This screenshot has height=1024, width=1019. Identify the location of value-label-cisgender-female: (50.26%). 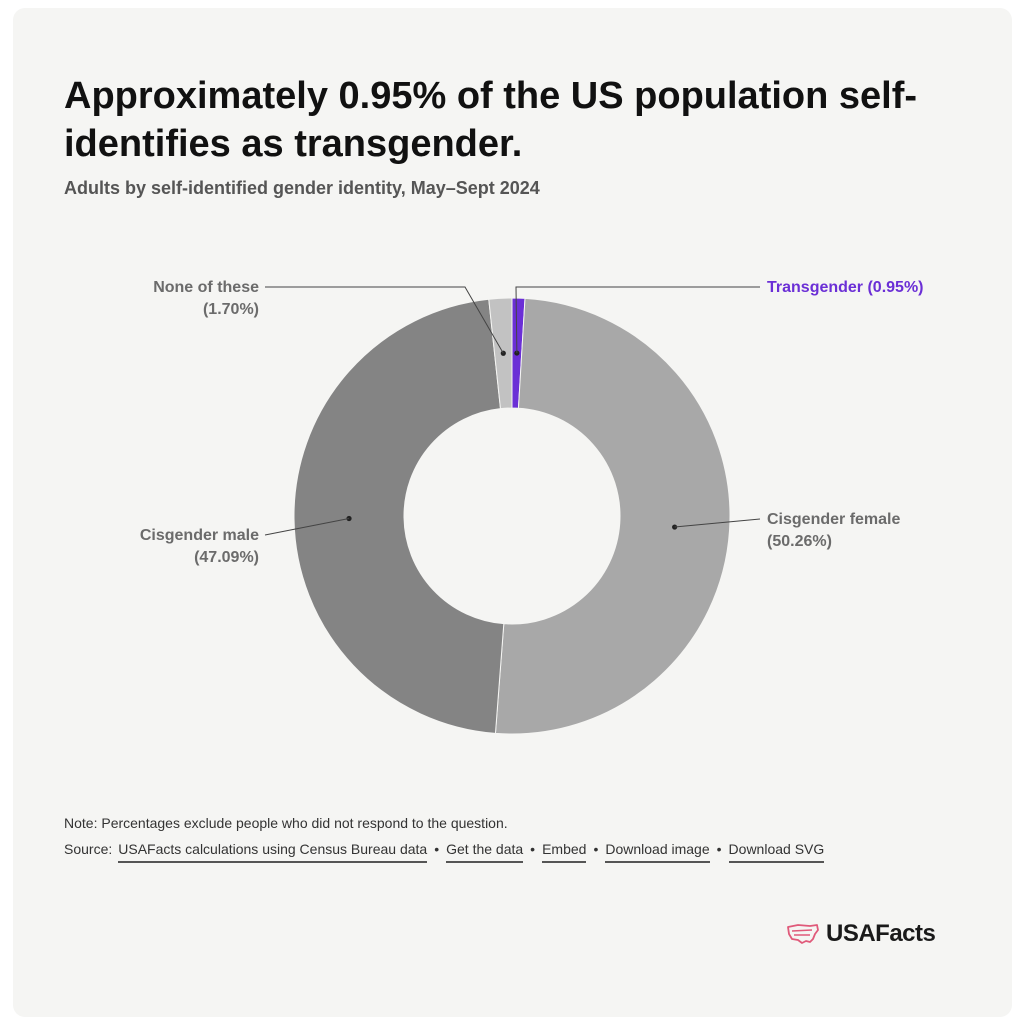
(799, 541).